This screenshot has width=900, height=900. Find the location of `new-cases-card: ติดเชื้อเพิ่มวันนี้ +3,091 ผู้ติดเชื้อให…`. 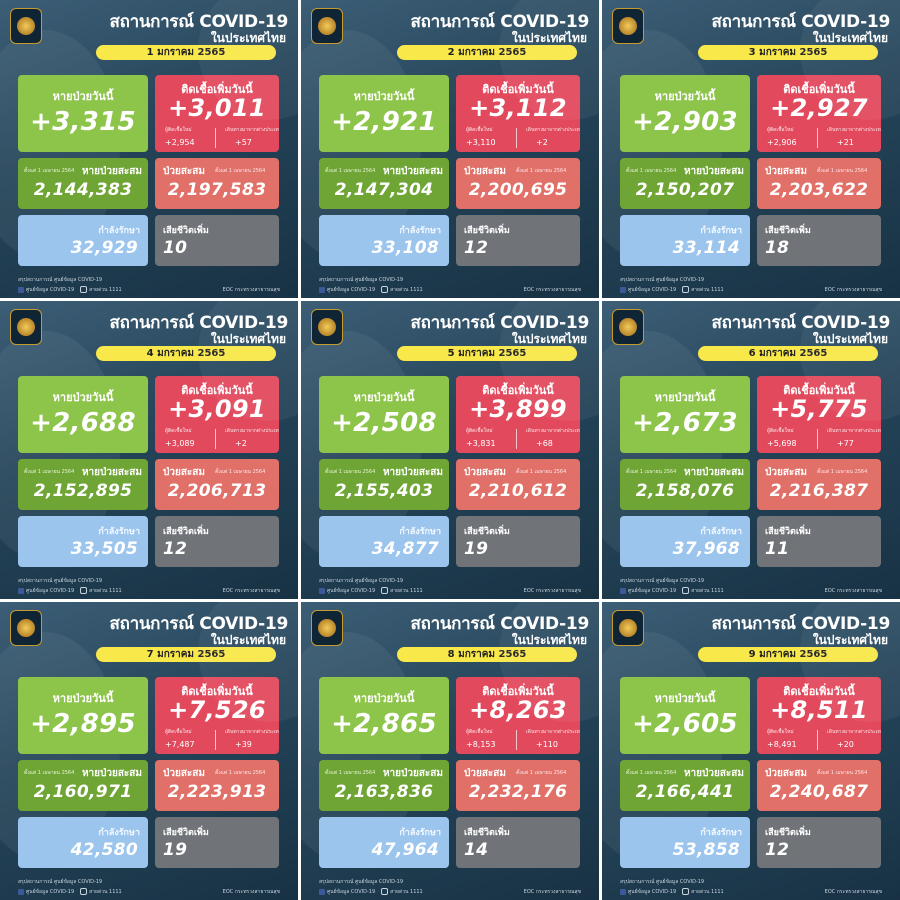

new-cases-card: ติดเชื้อเพิ่มวันนี้ +3,091 ผู้ติดเชื้อให… is located at coordinates (217, 414).